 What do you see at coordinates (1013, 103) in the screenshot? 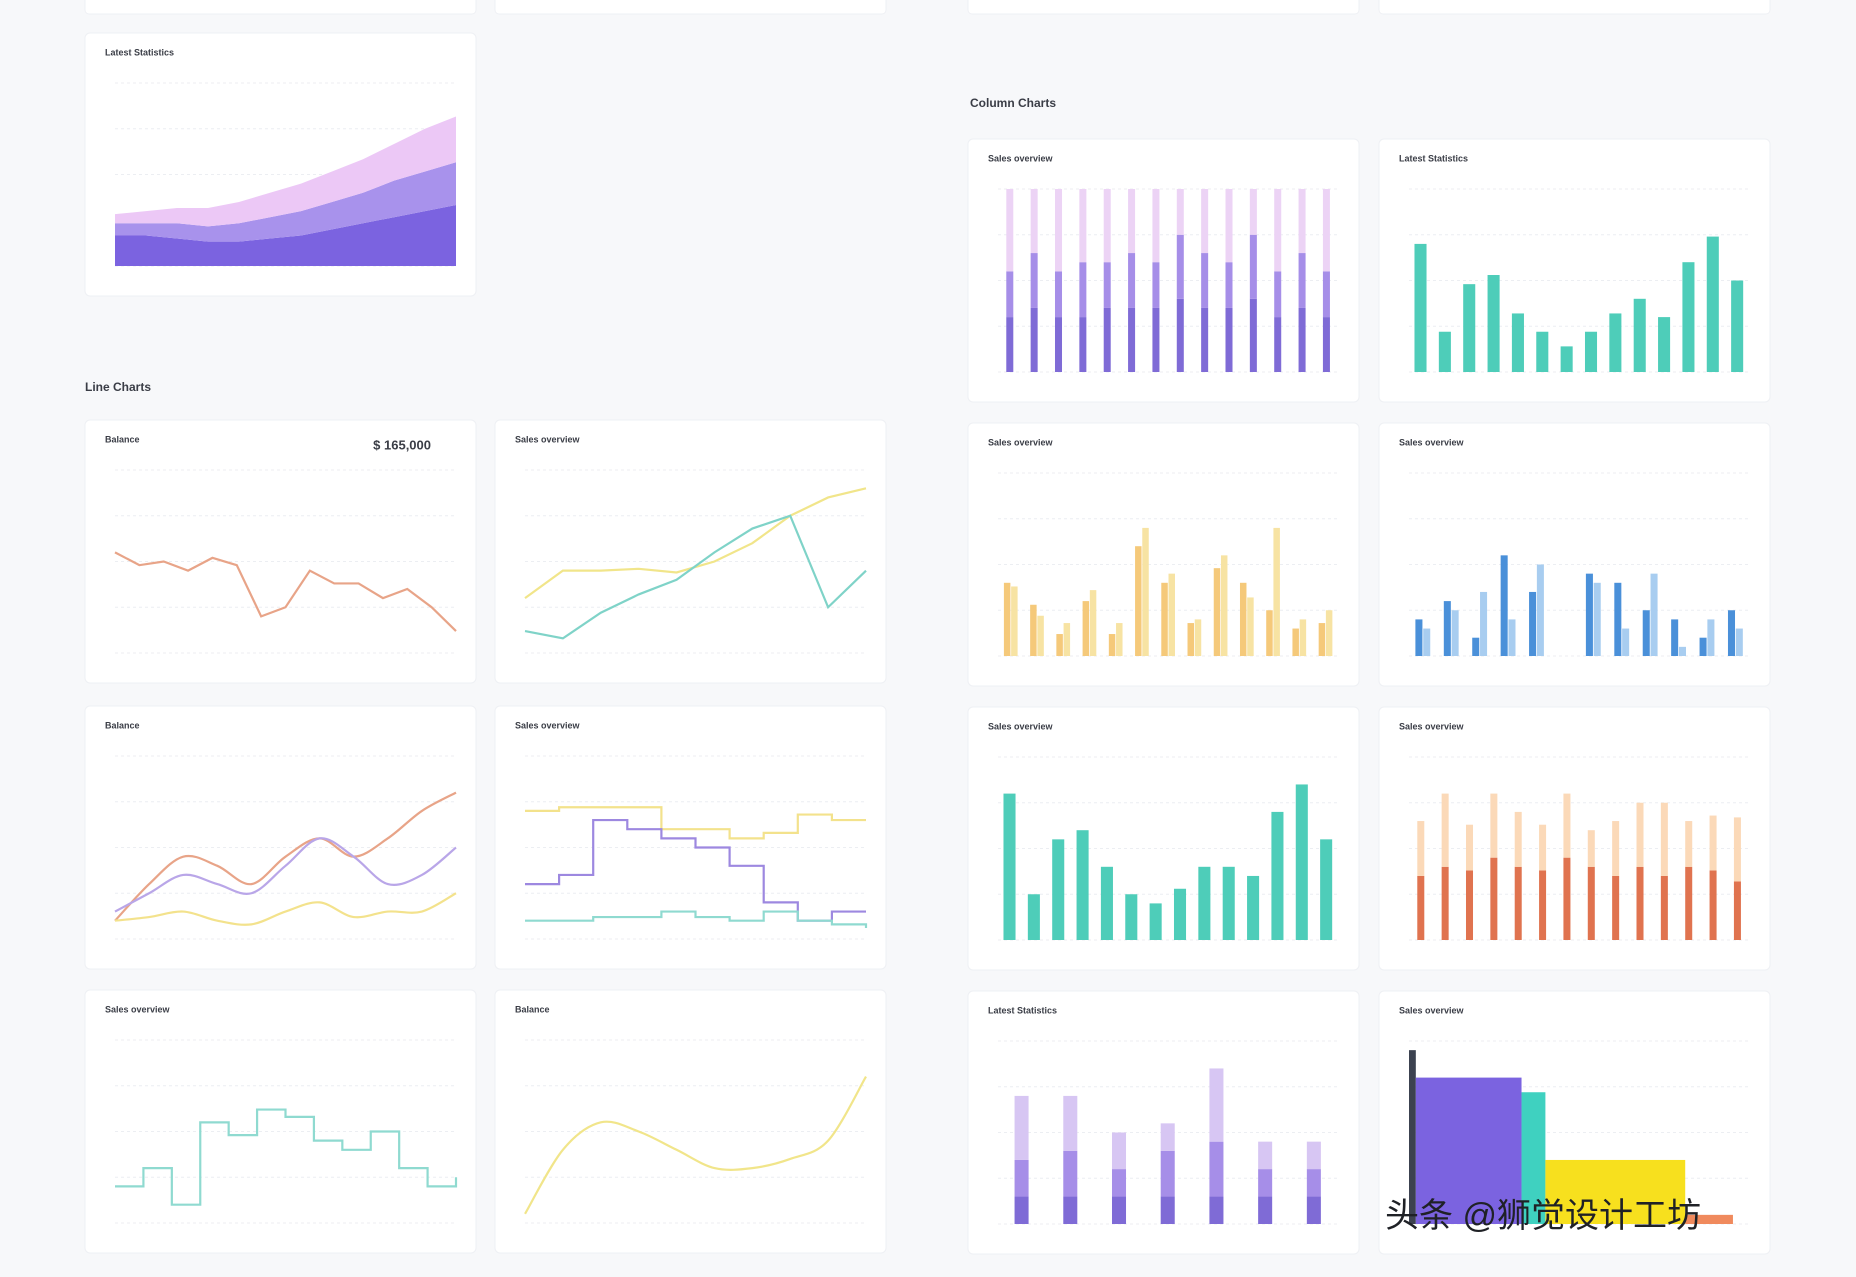
I see `section-title: Column Charts` at bounding box center [1013, 103].